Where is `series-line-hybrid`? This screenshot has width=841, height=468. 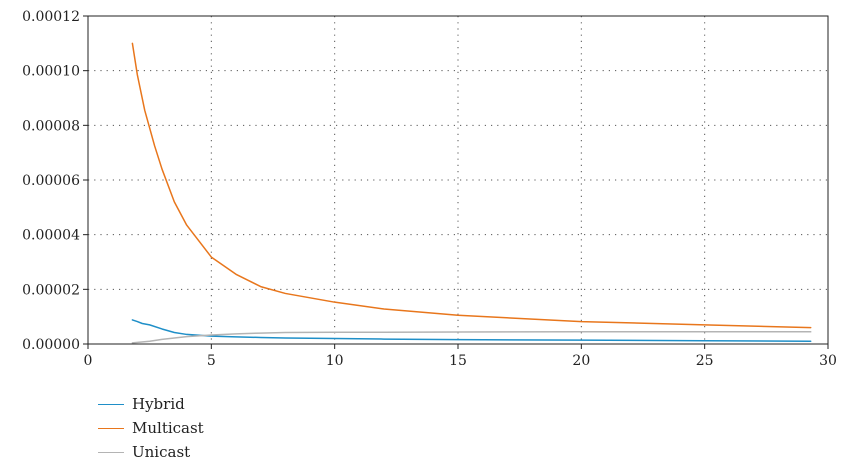
series-line-hybrid is located at coordinates (471, 331).